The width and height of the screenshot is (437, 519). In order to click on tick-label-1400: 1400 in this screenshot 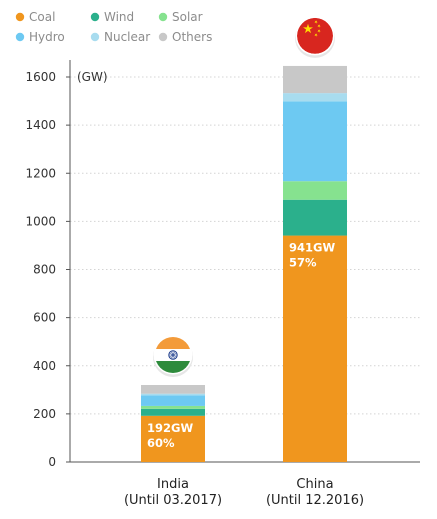, I will do `click(40, 125)`.